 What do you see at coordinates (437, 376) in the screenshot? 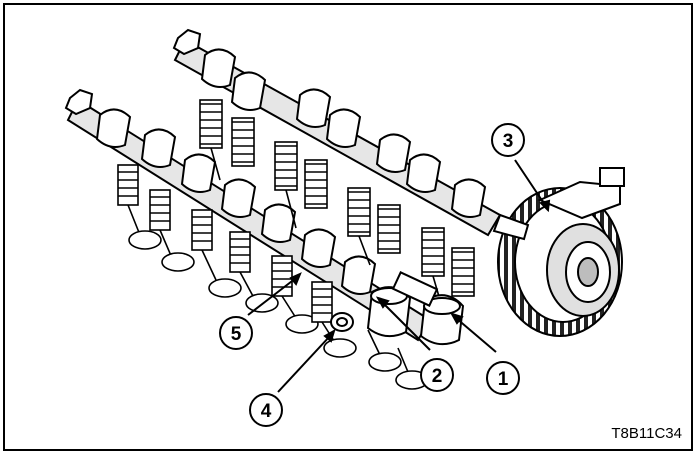
I see `callout-2-label: 2` at bounding box center [437, 376].